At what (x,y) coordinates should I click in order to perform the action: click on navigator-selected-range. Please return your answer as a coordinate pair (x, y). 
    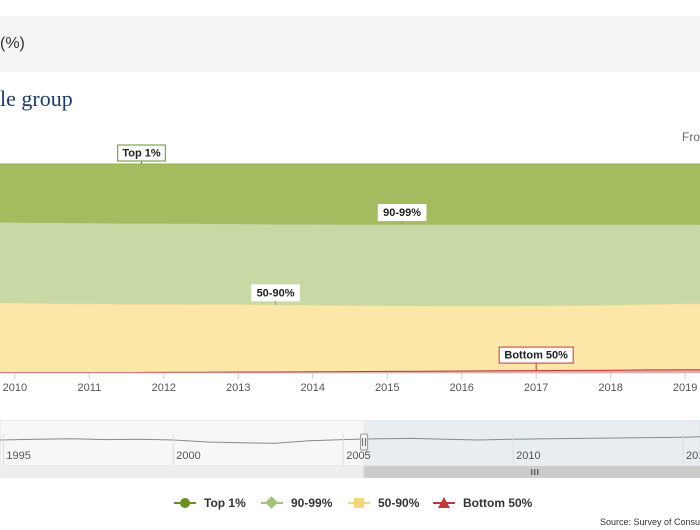
    Looking at the image, I should click on (531, 443).